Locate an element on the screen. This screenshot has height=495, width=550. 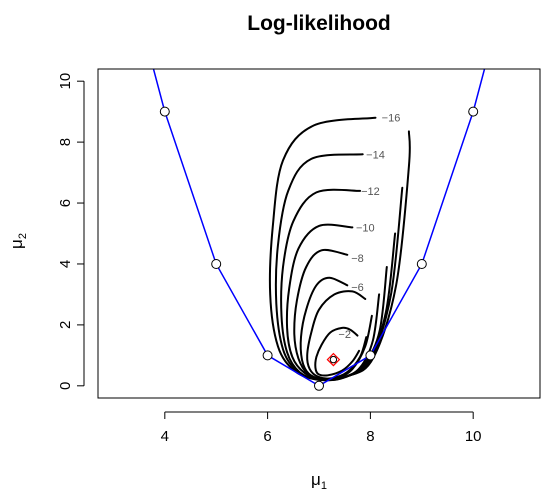
y-axis-label: μ2 is located at coordinates (18, 241).